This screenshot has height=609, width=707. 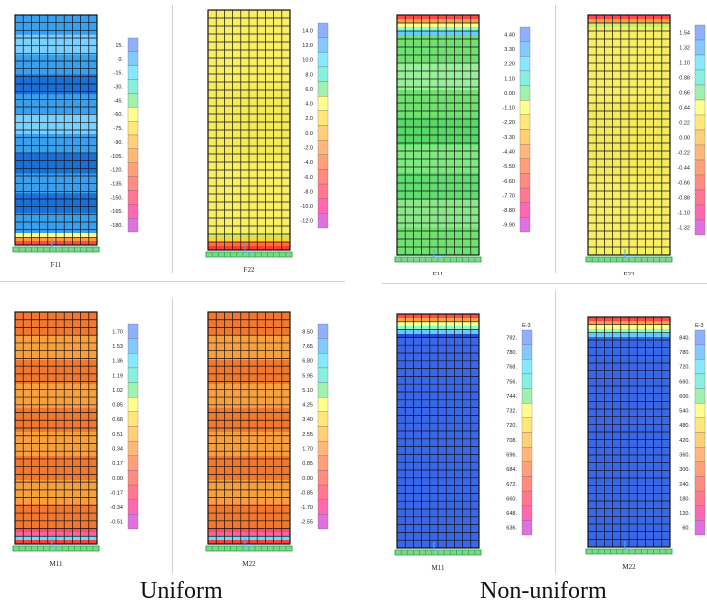 What do you see at coordinates (307, 362) in the screenshot?
I see `legend-value: 6.80` at bounding box center [307, 362].